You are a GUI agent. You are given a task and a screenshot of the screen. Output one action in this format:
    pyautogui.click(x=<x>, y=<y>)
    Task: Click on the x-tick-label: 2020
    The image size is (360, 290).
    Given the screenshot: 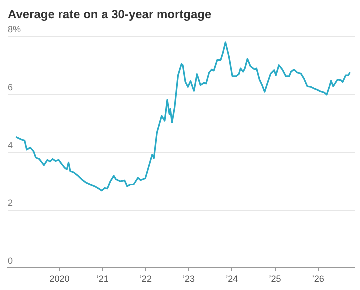 What is the action you would take?
    pyautogui.click(x=60, y=279)
    